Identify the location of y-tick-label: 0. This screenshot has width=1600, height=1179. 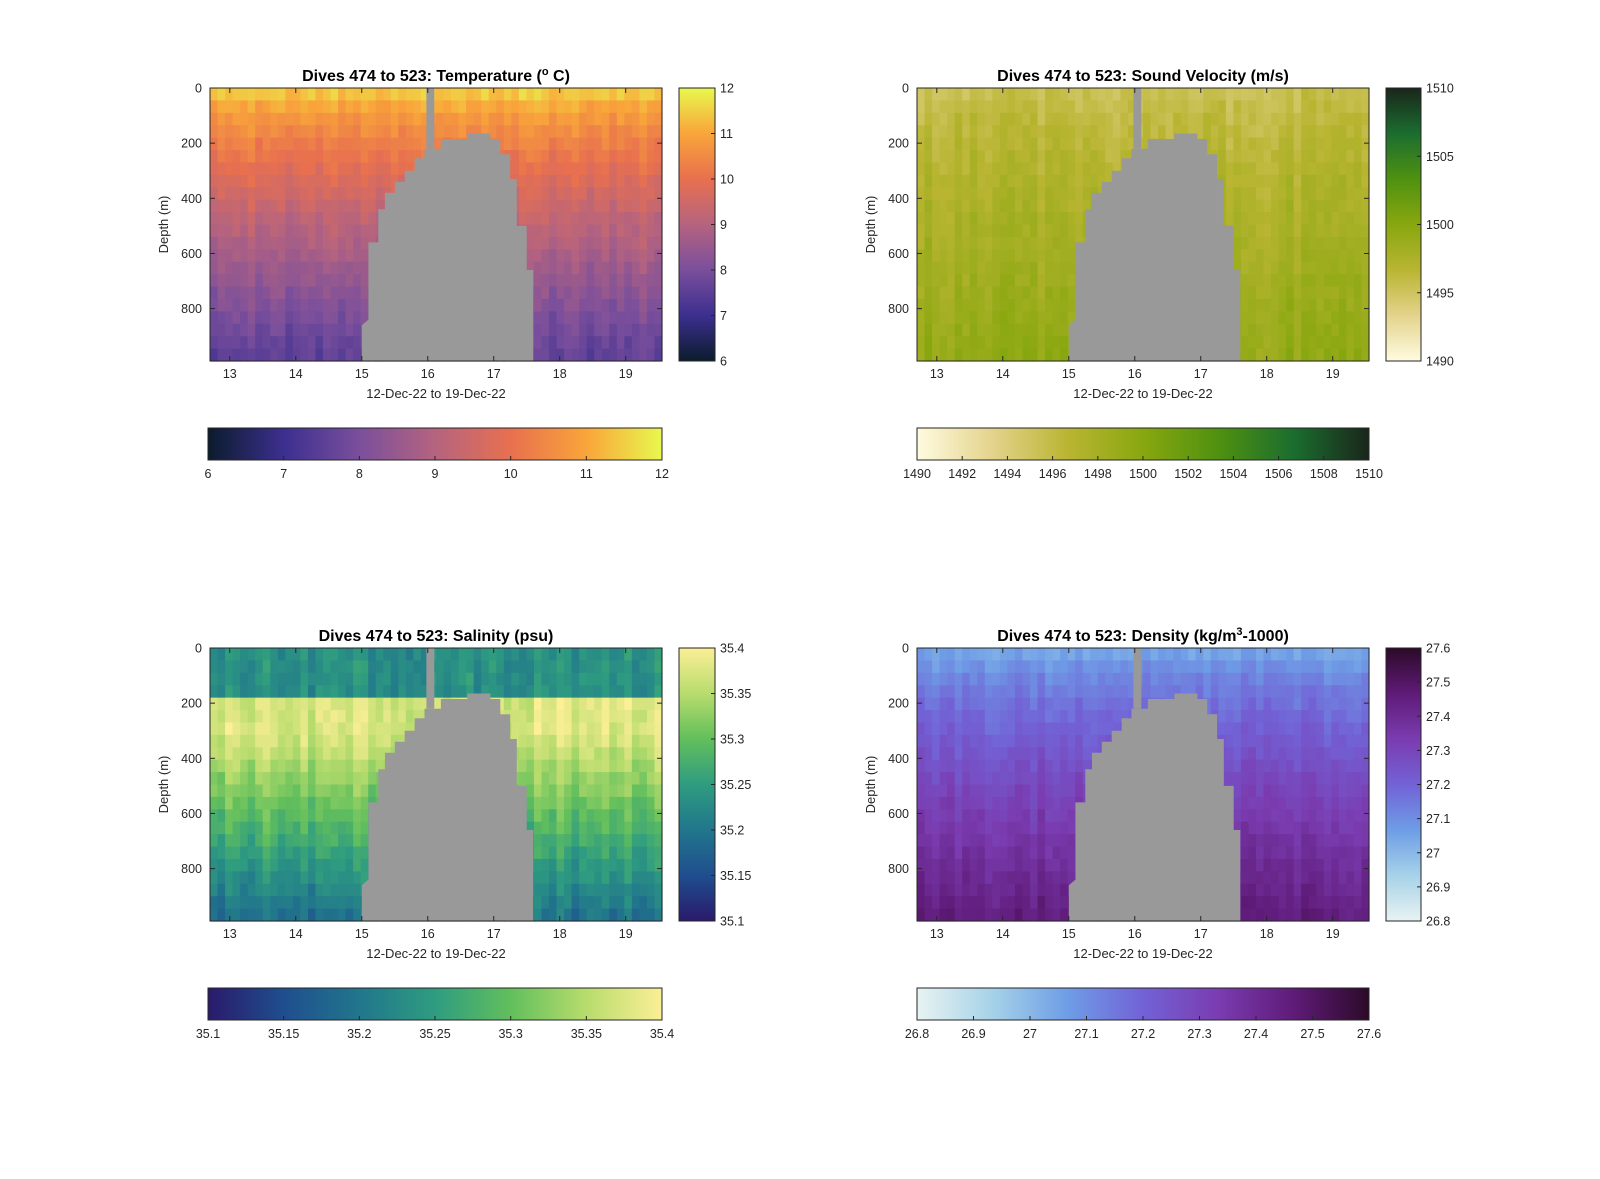
(198, 89).